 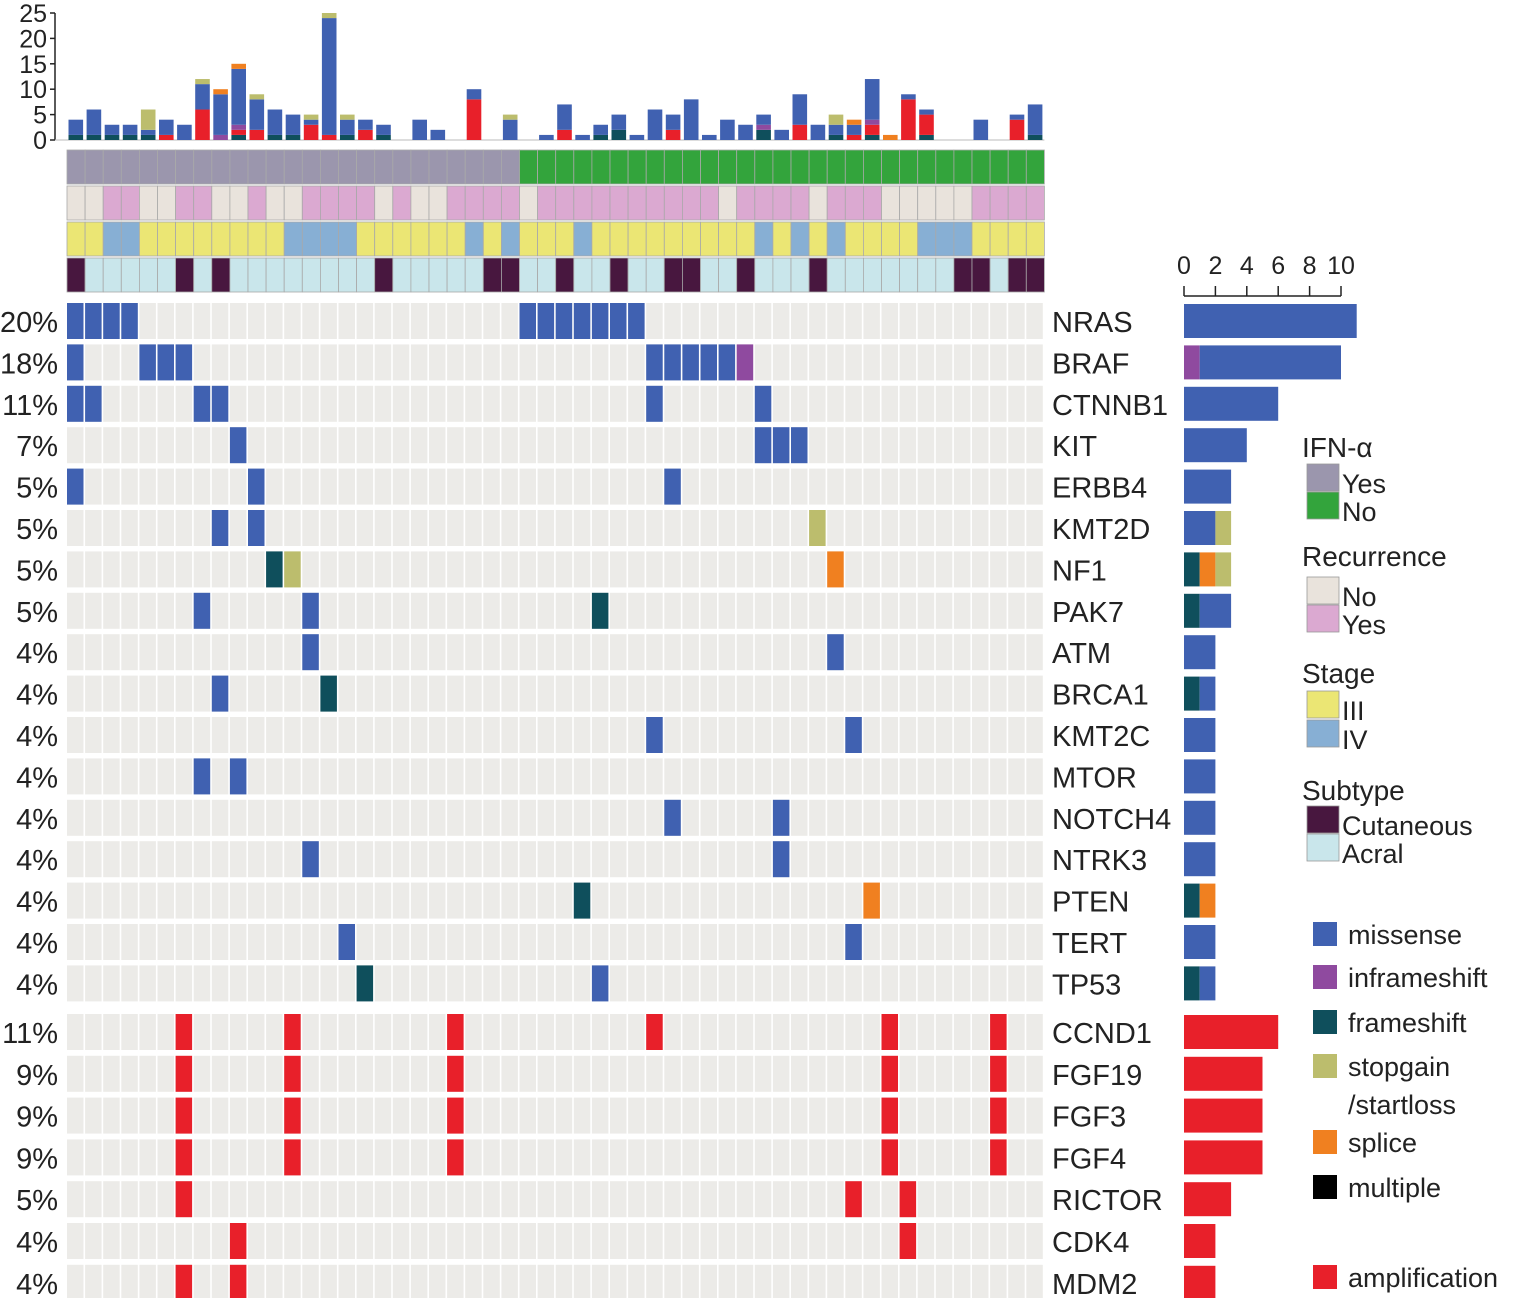 I want to click on legend-mutation-swatch, so click(x=1325, y=977).